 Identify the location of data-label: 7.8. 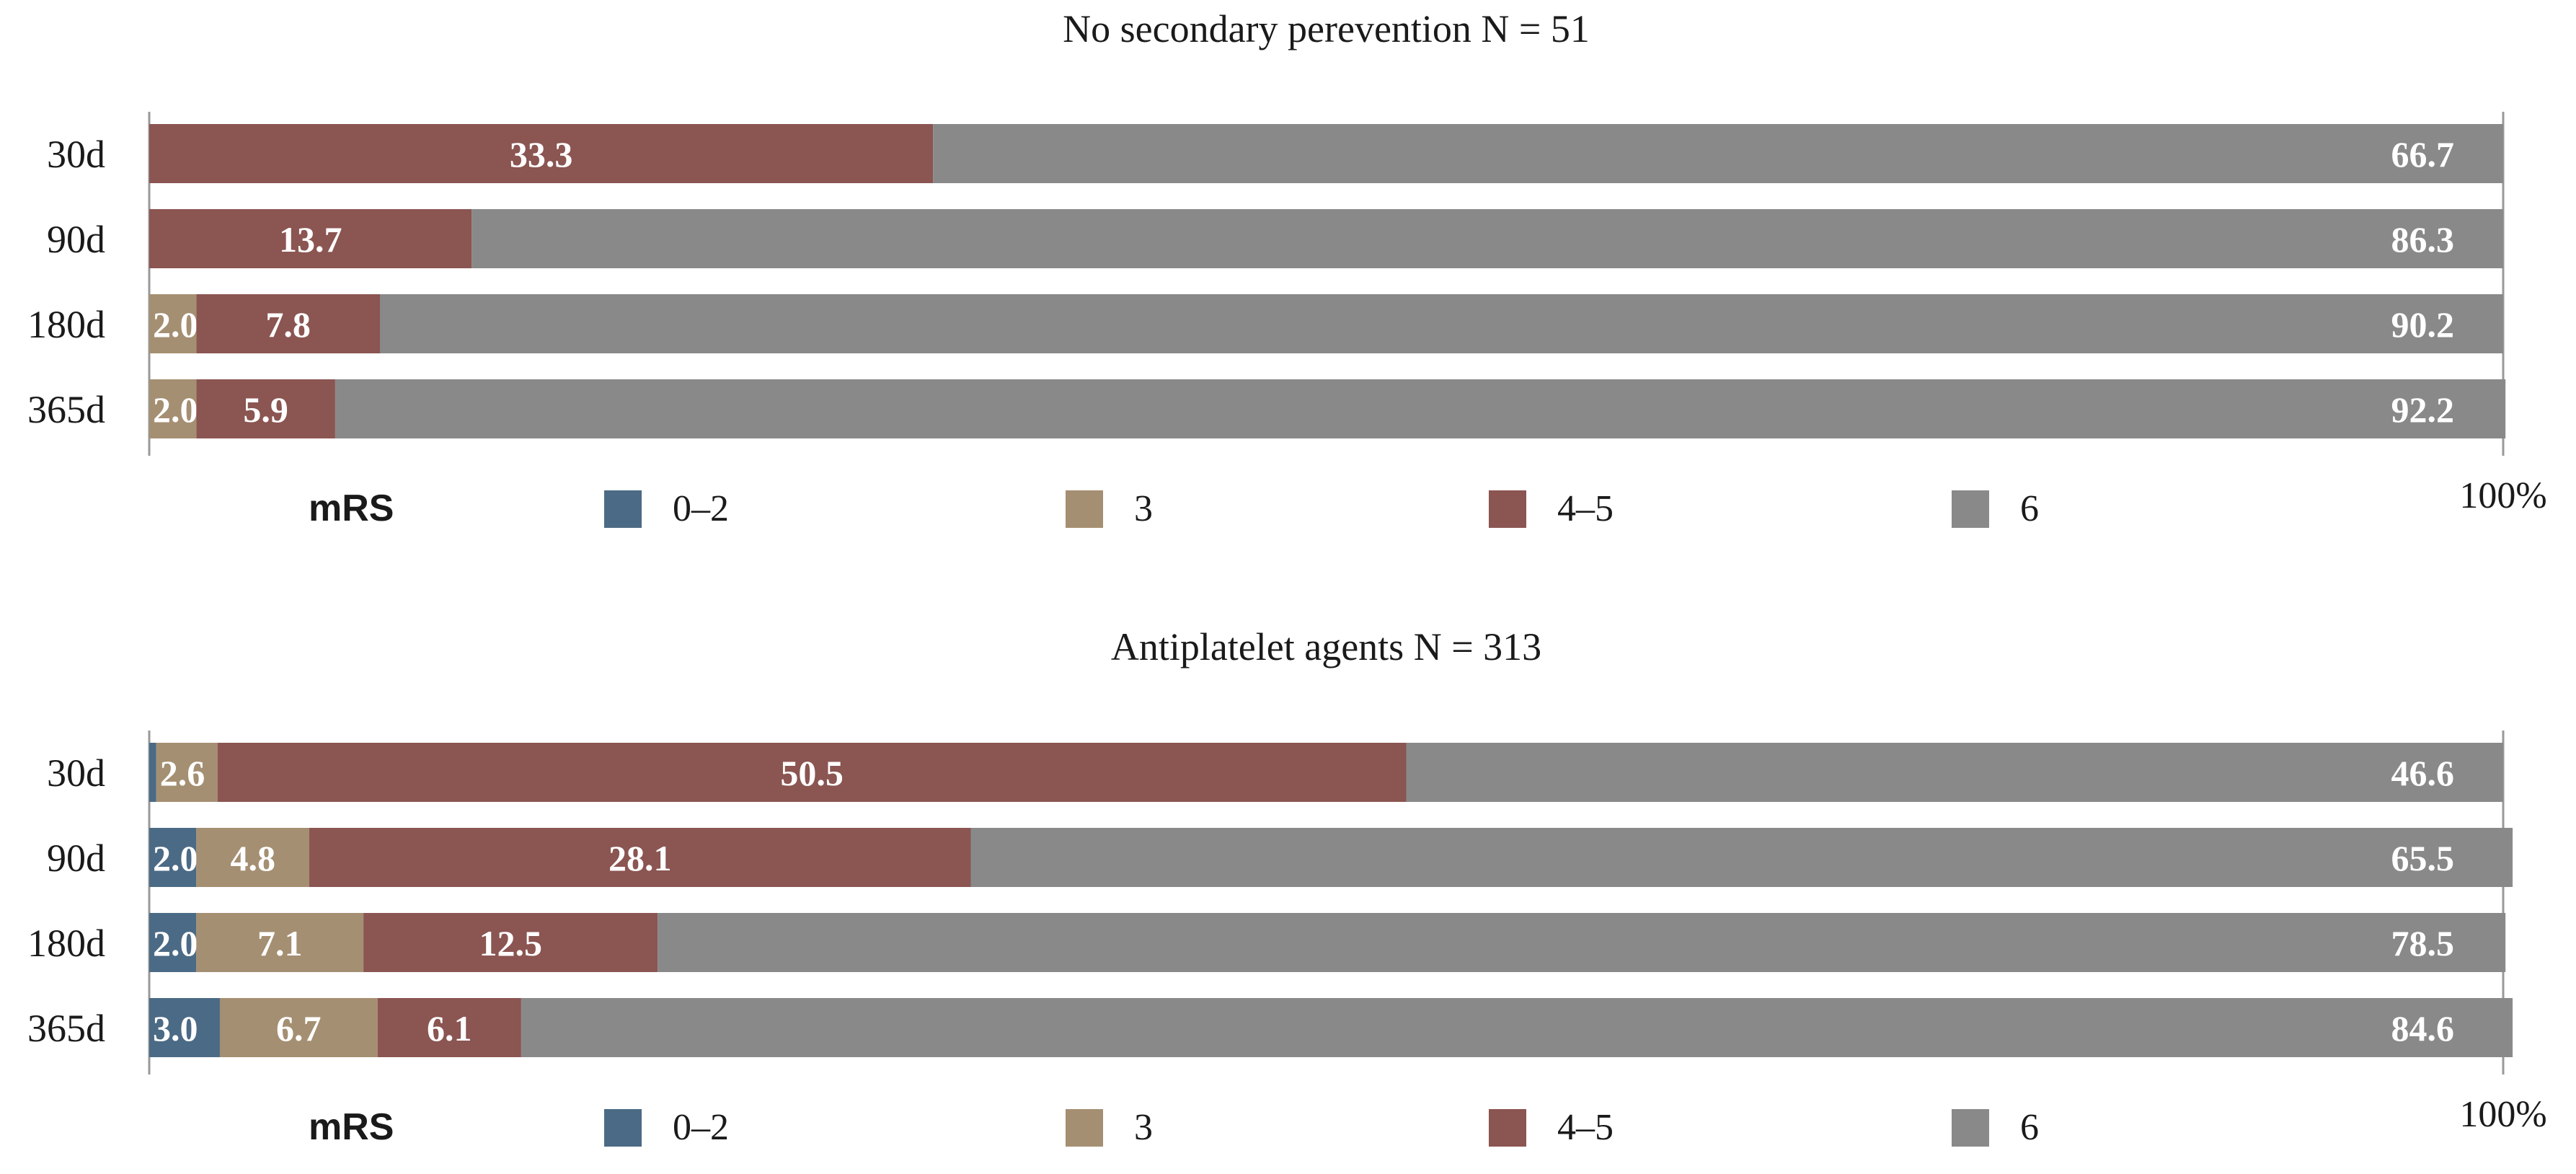
(288, 324).